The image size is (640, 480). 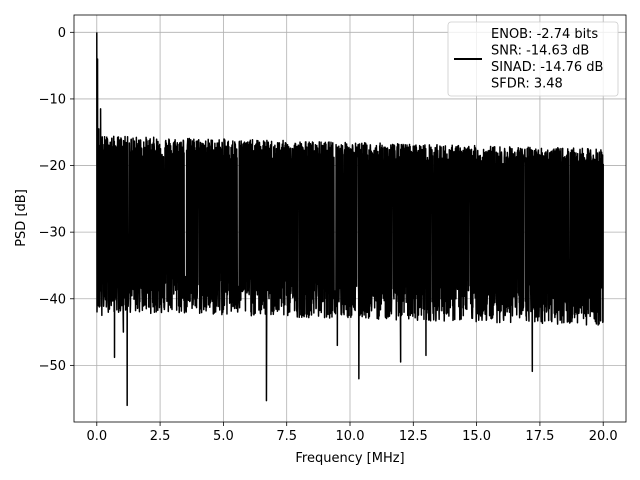 I want to click on y-tick-label: −50, so click(x=52, y=366).